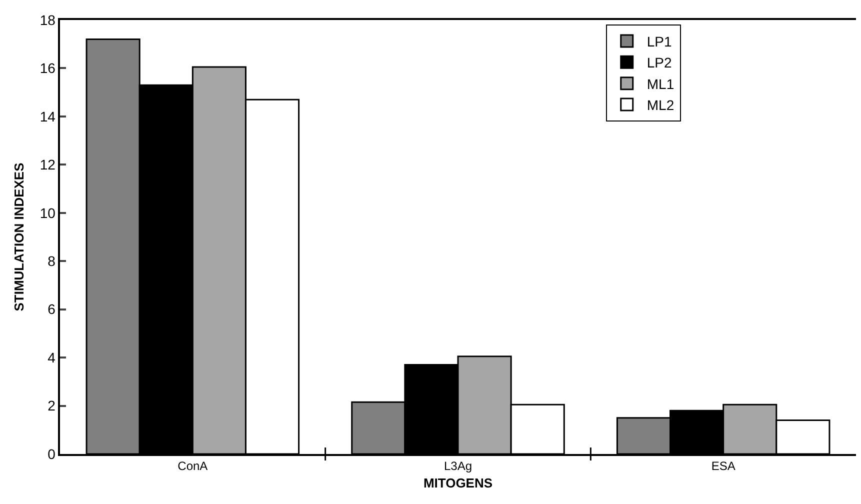 The width and height of the screenshot is (861, 504). What do you see at coordinates (660, 84) in the screenshot?
I see `legend-label: ML1` at bounding box center [660, 84].